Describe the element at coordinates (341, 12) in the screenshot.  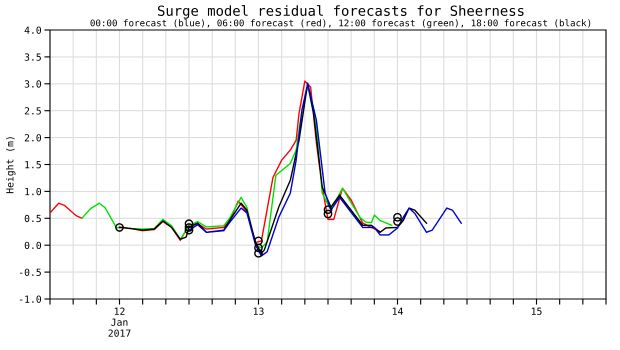
I see `chart-title: Surge model residual forecasts for Sheerness` at that location.